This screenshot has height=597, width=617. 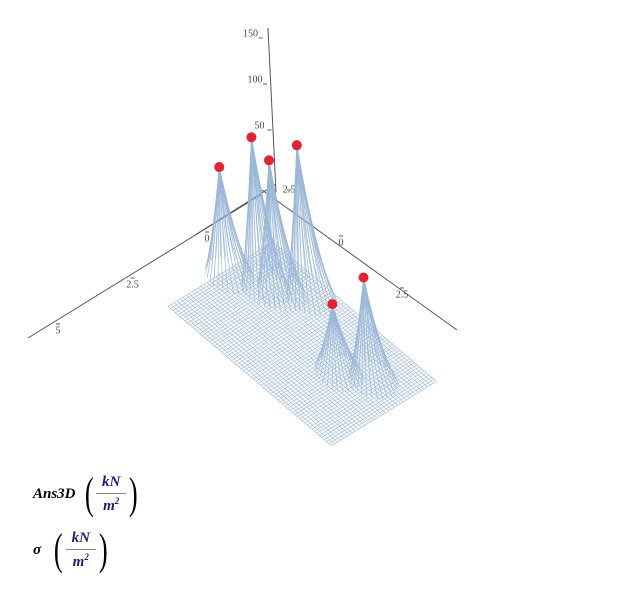 I want to click on z-tick-label: 50, so click(x=260, y=125).